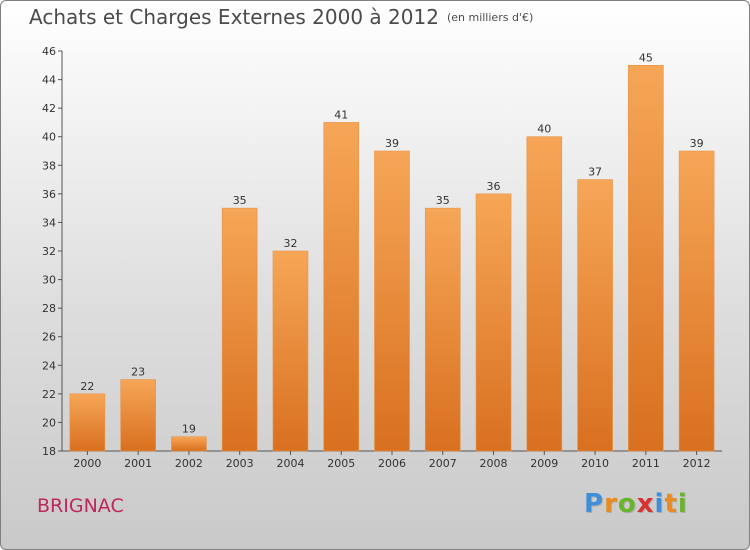 The height and width of the screenshot is (550, 750). Describe the element at coordinates (290, 243) in the screenshot. I see `bar-value-label: 32` at that location.